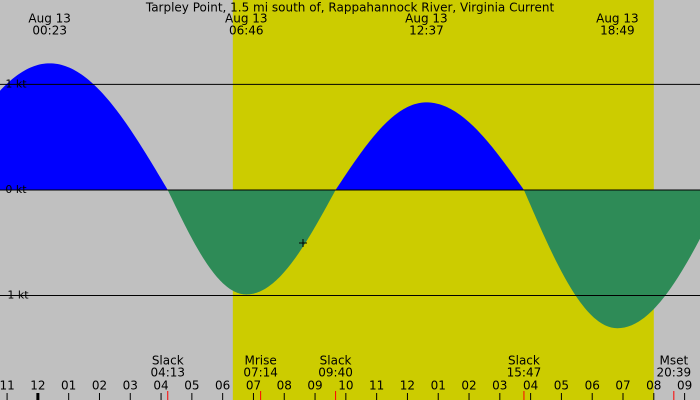 This screenshot has width=700, height=400. What do you see at coordinates (673, 361) in the screenshot?
I see `event-label: Mset` at bounding box center [673, 361].